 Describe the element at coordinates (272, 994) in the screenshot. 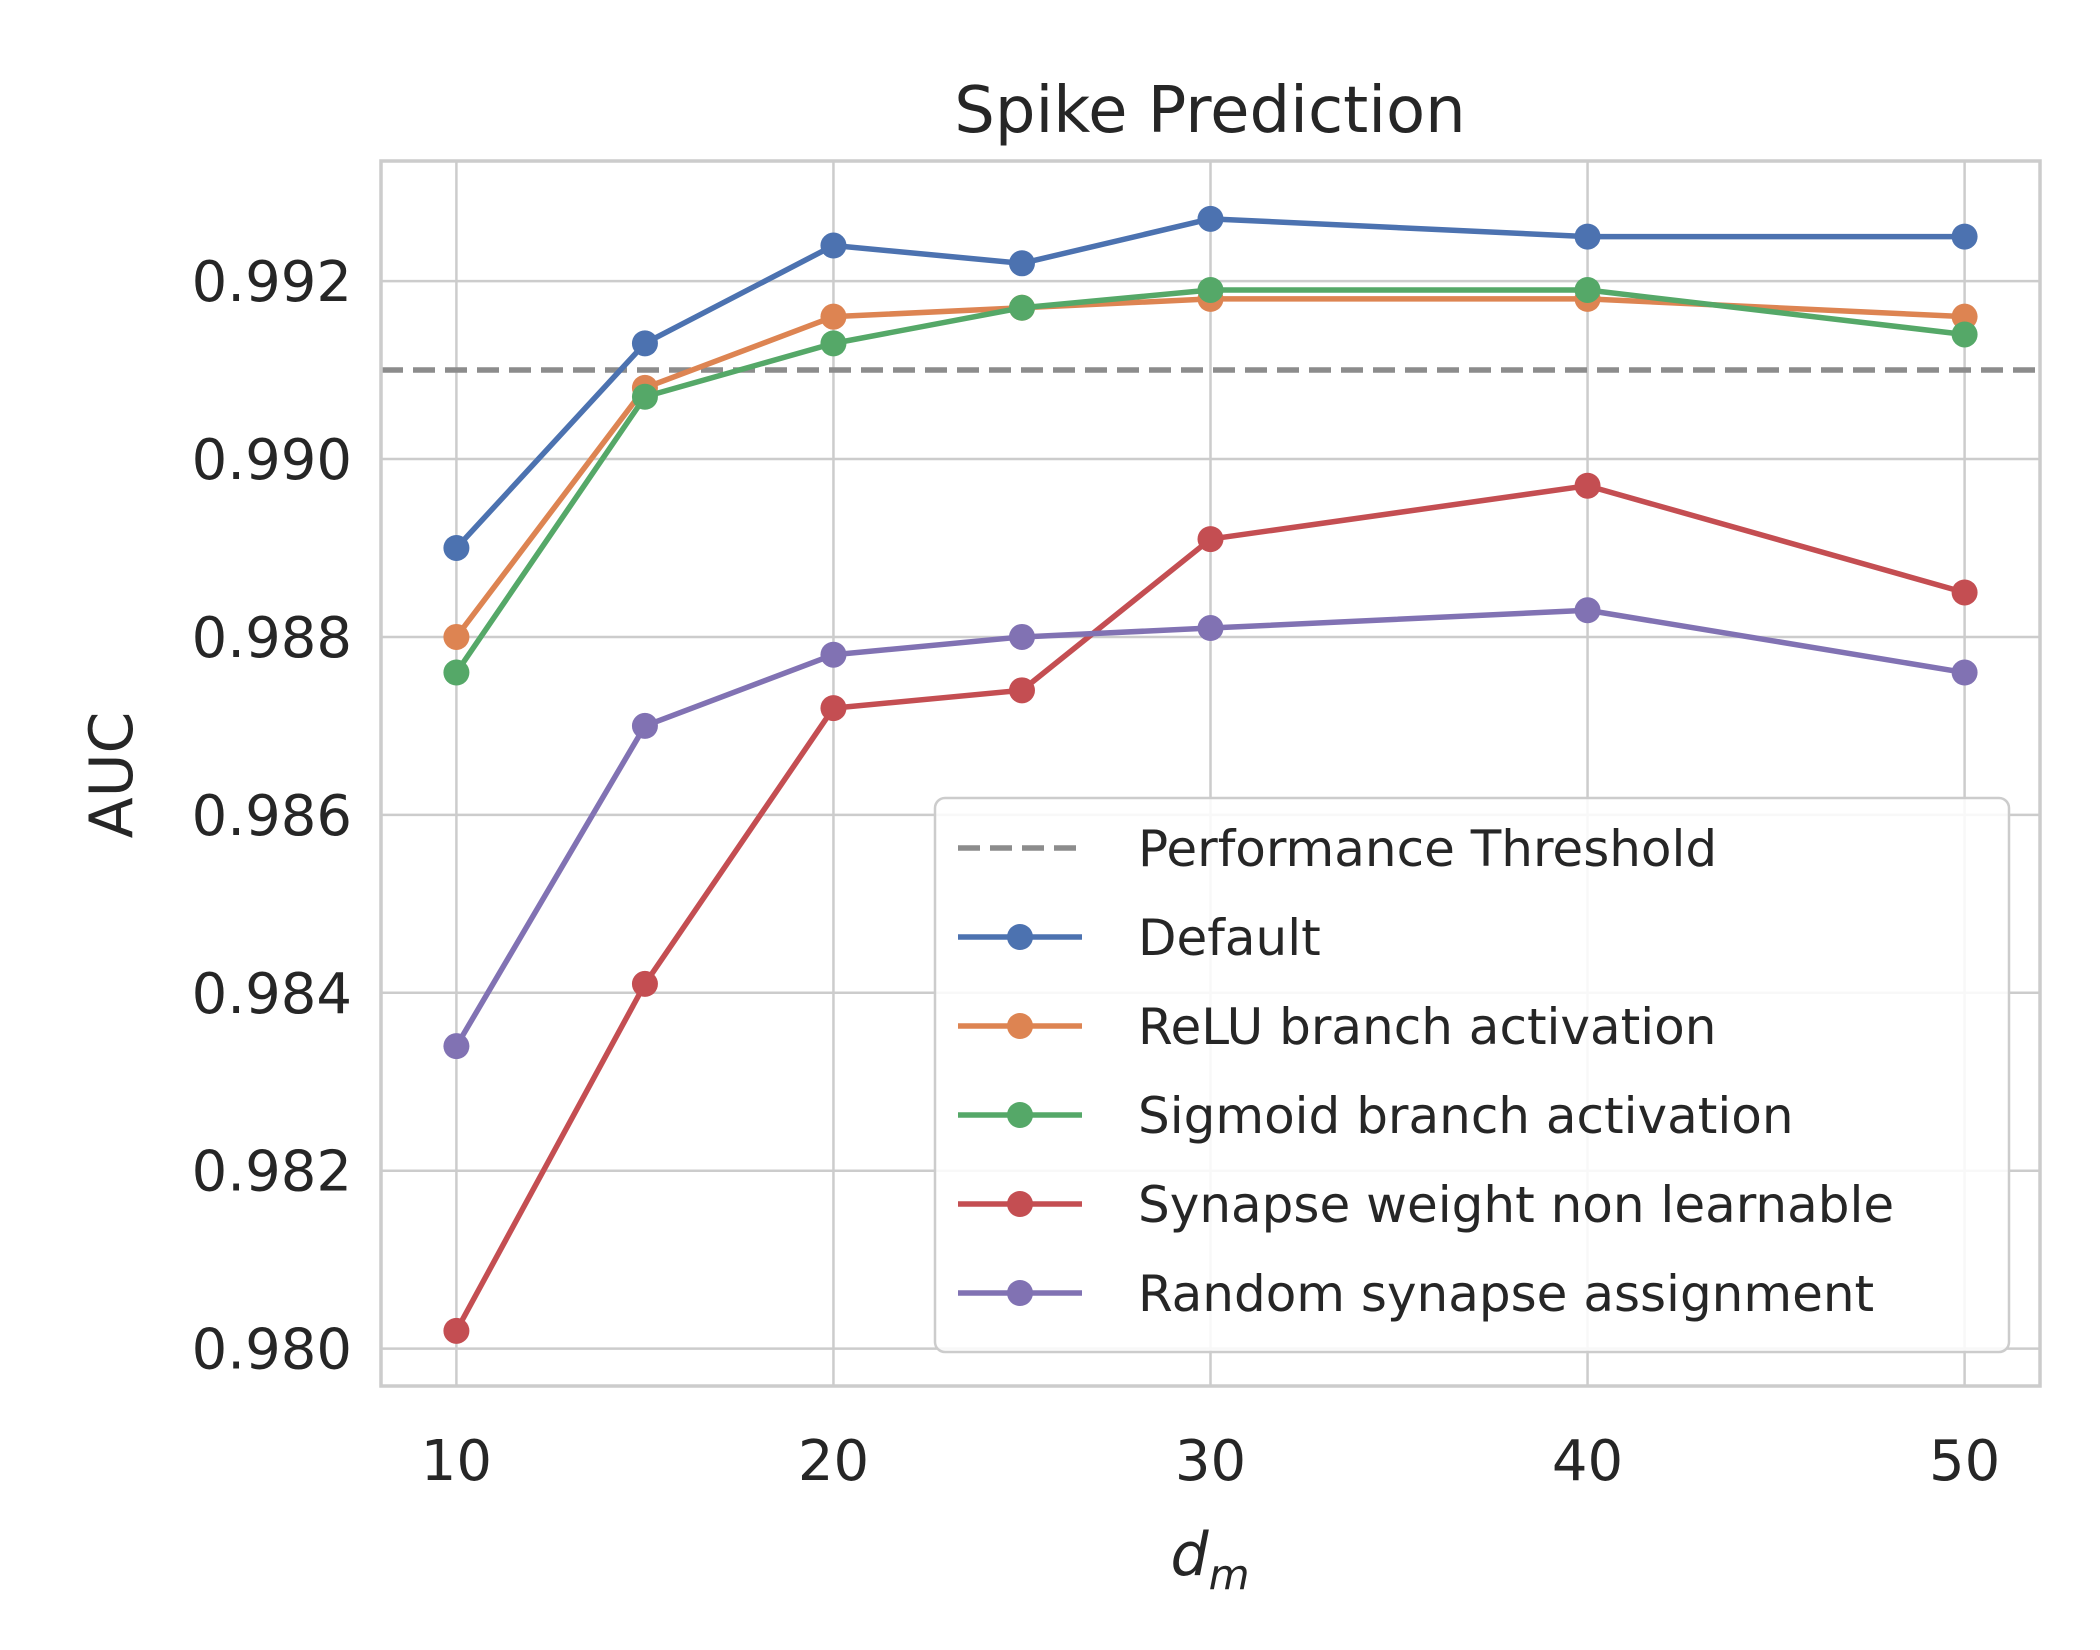

I see `y-tick-label: 0.984` at that location.